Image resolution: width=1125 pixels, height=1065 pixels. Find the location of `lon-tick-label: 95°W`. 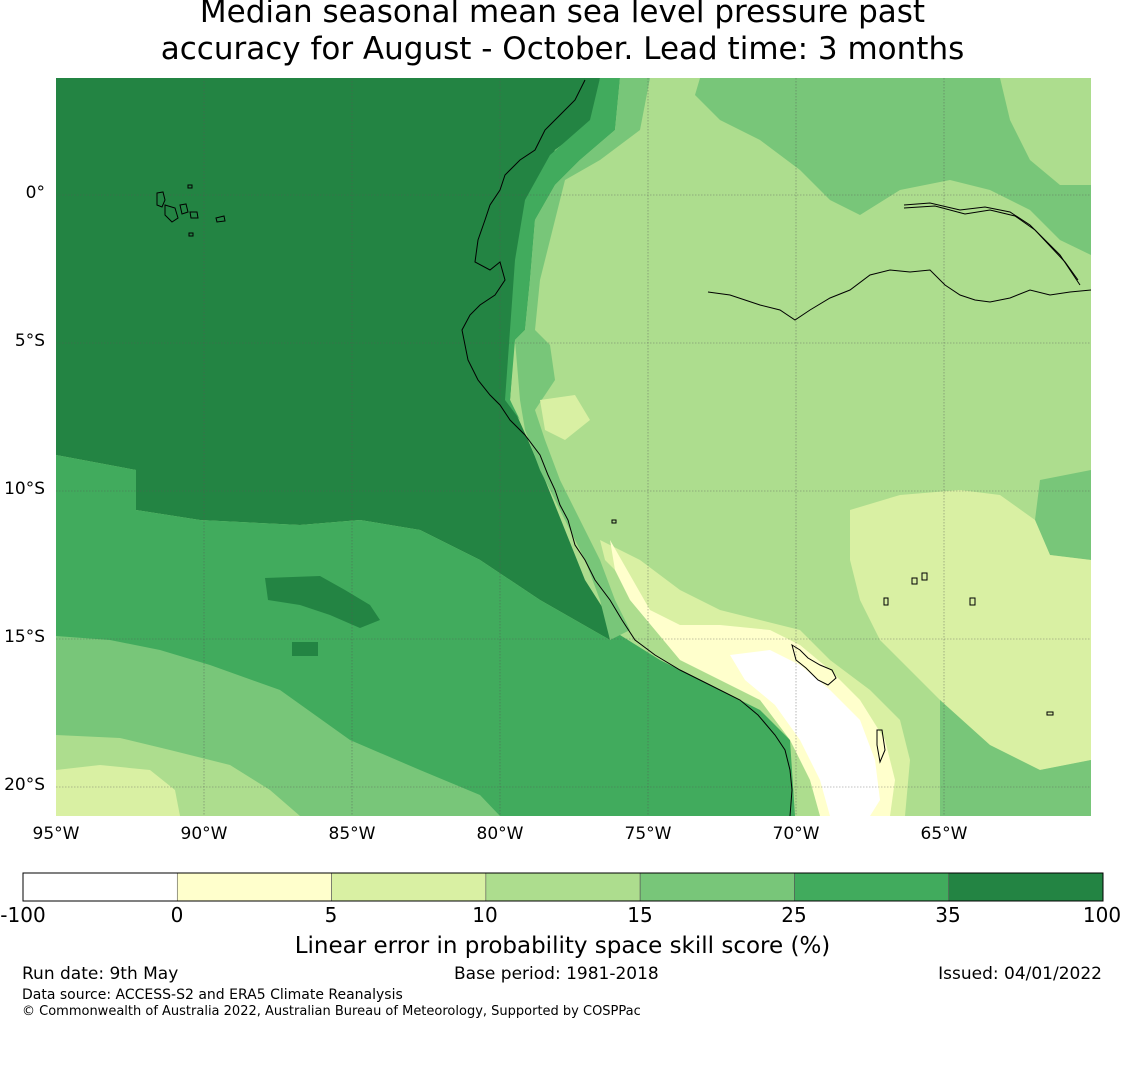

lon-tick-label: 95°W is located at coordinates (56, 834).